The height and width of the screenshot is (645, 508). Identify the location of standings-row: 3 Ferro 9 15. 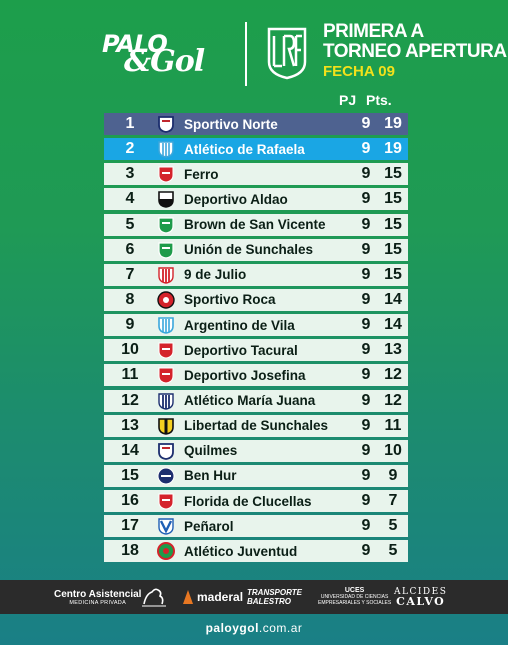
(256, 174).